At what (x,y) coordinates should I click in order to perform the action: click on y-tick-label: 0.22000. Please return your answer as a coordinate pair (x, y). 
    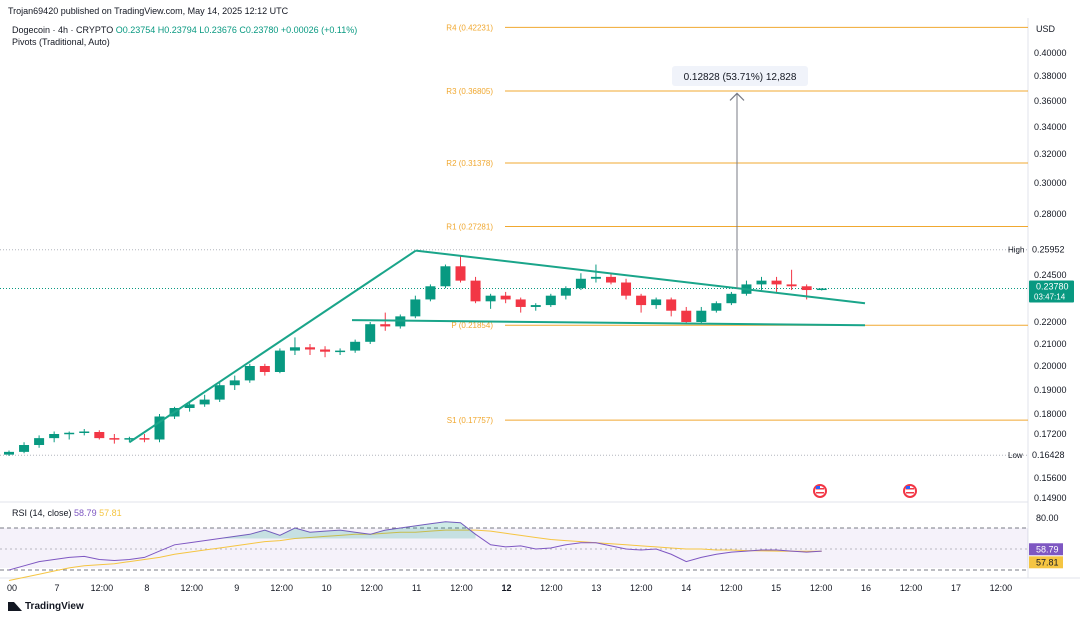
    Looking at the image, I should click on (1050, 322).